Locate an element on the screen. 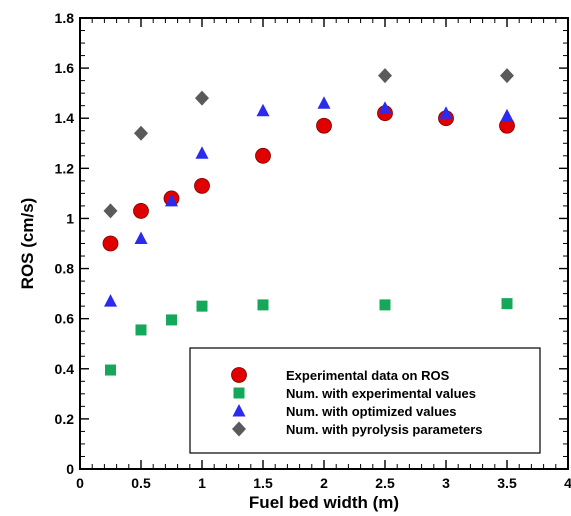 This screenshot has width=571, height=516. y-tick-label: 0.6 is located at coordinates (65, 319).